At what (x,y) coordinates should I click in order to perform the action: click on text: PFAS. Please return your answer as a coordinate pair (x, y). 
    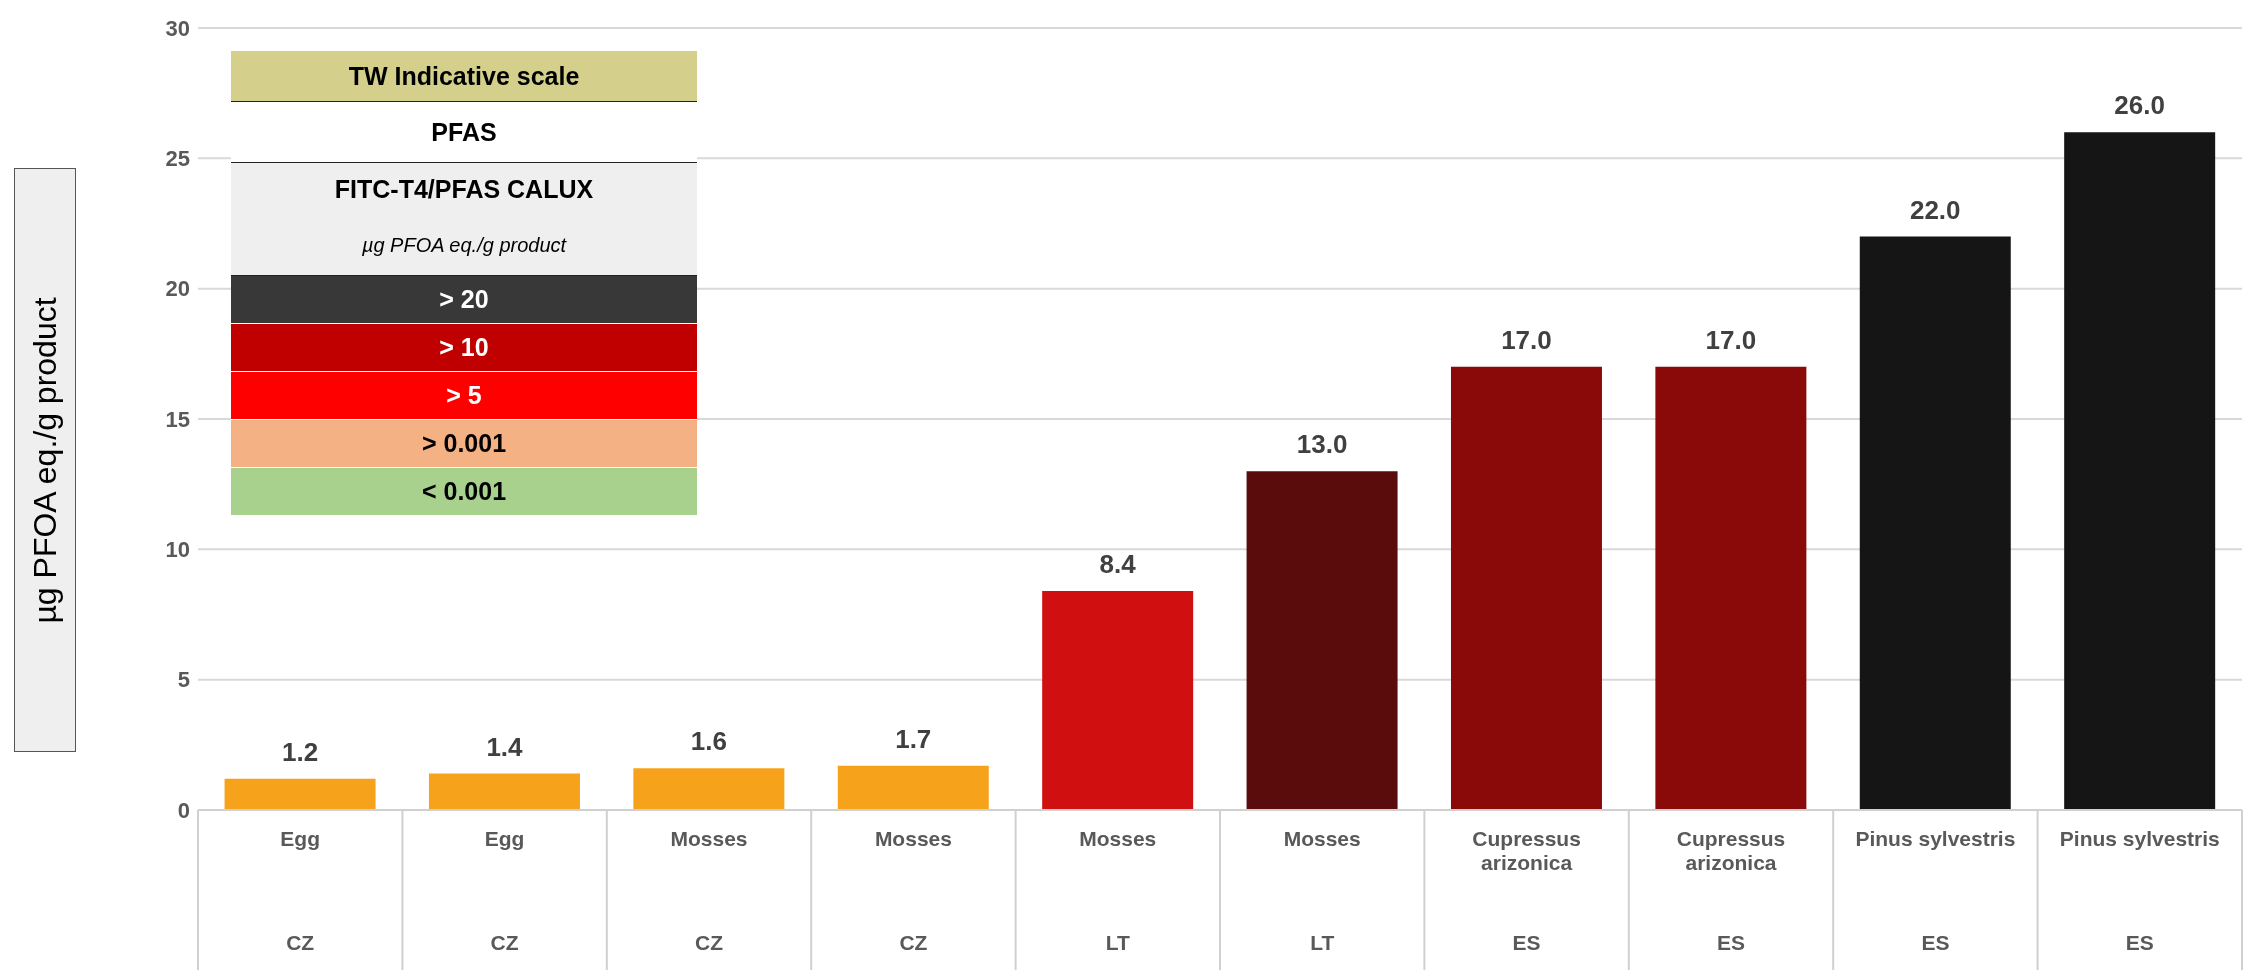
    Looking at the image, I should click on (464, 132).